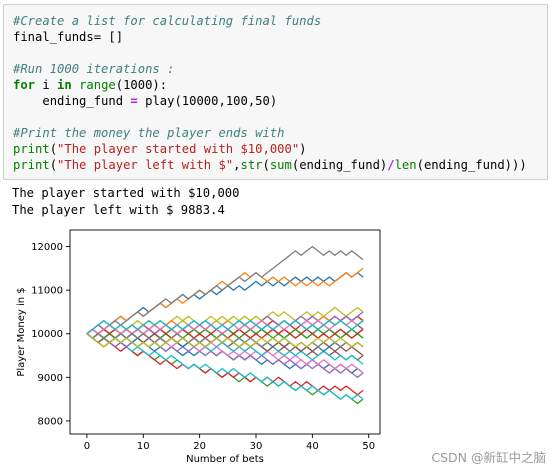 This screenshot has width=552, height=472. What do you see at coordinates (47, 291) in the screenshot?
I see `y-tick-label-11000: 11000` at bounding box center [47, 291].